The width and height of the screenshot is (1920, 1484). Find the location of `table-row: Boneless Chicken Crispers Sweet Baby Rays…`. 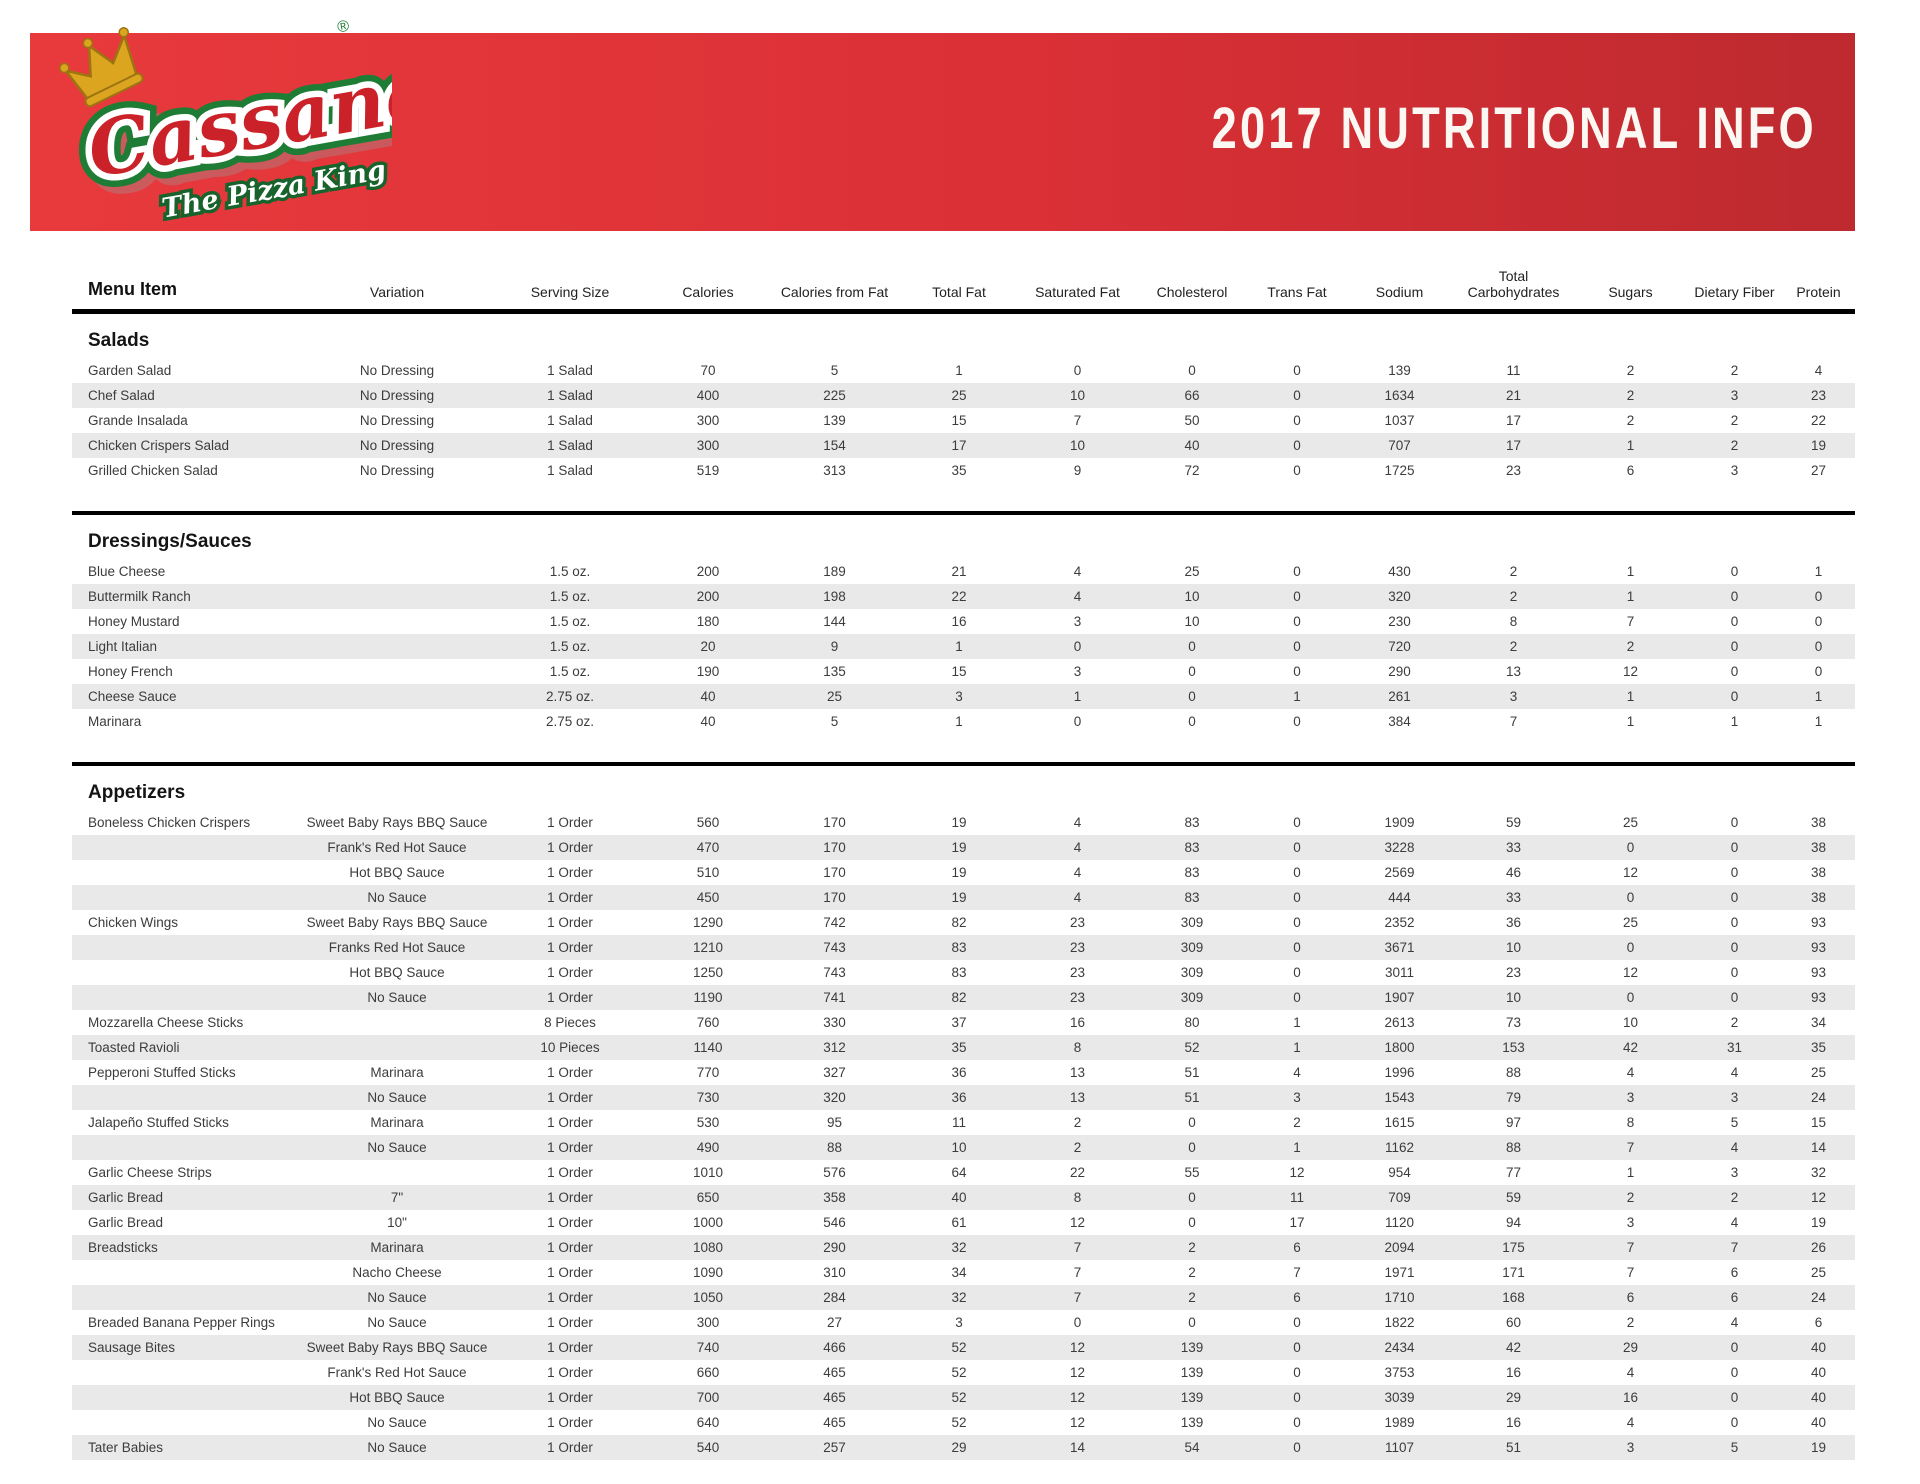

table-row: Boneless Chicken Crispers Sweet Baby Rays… is located at coordinates (963, 822).